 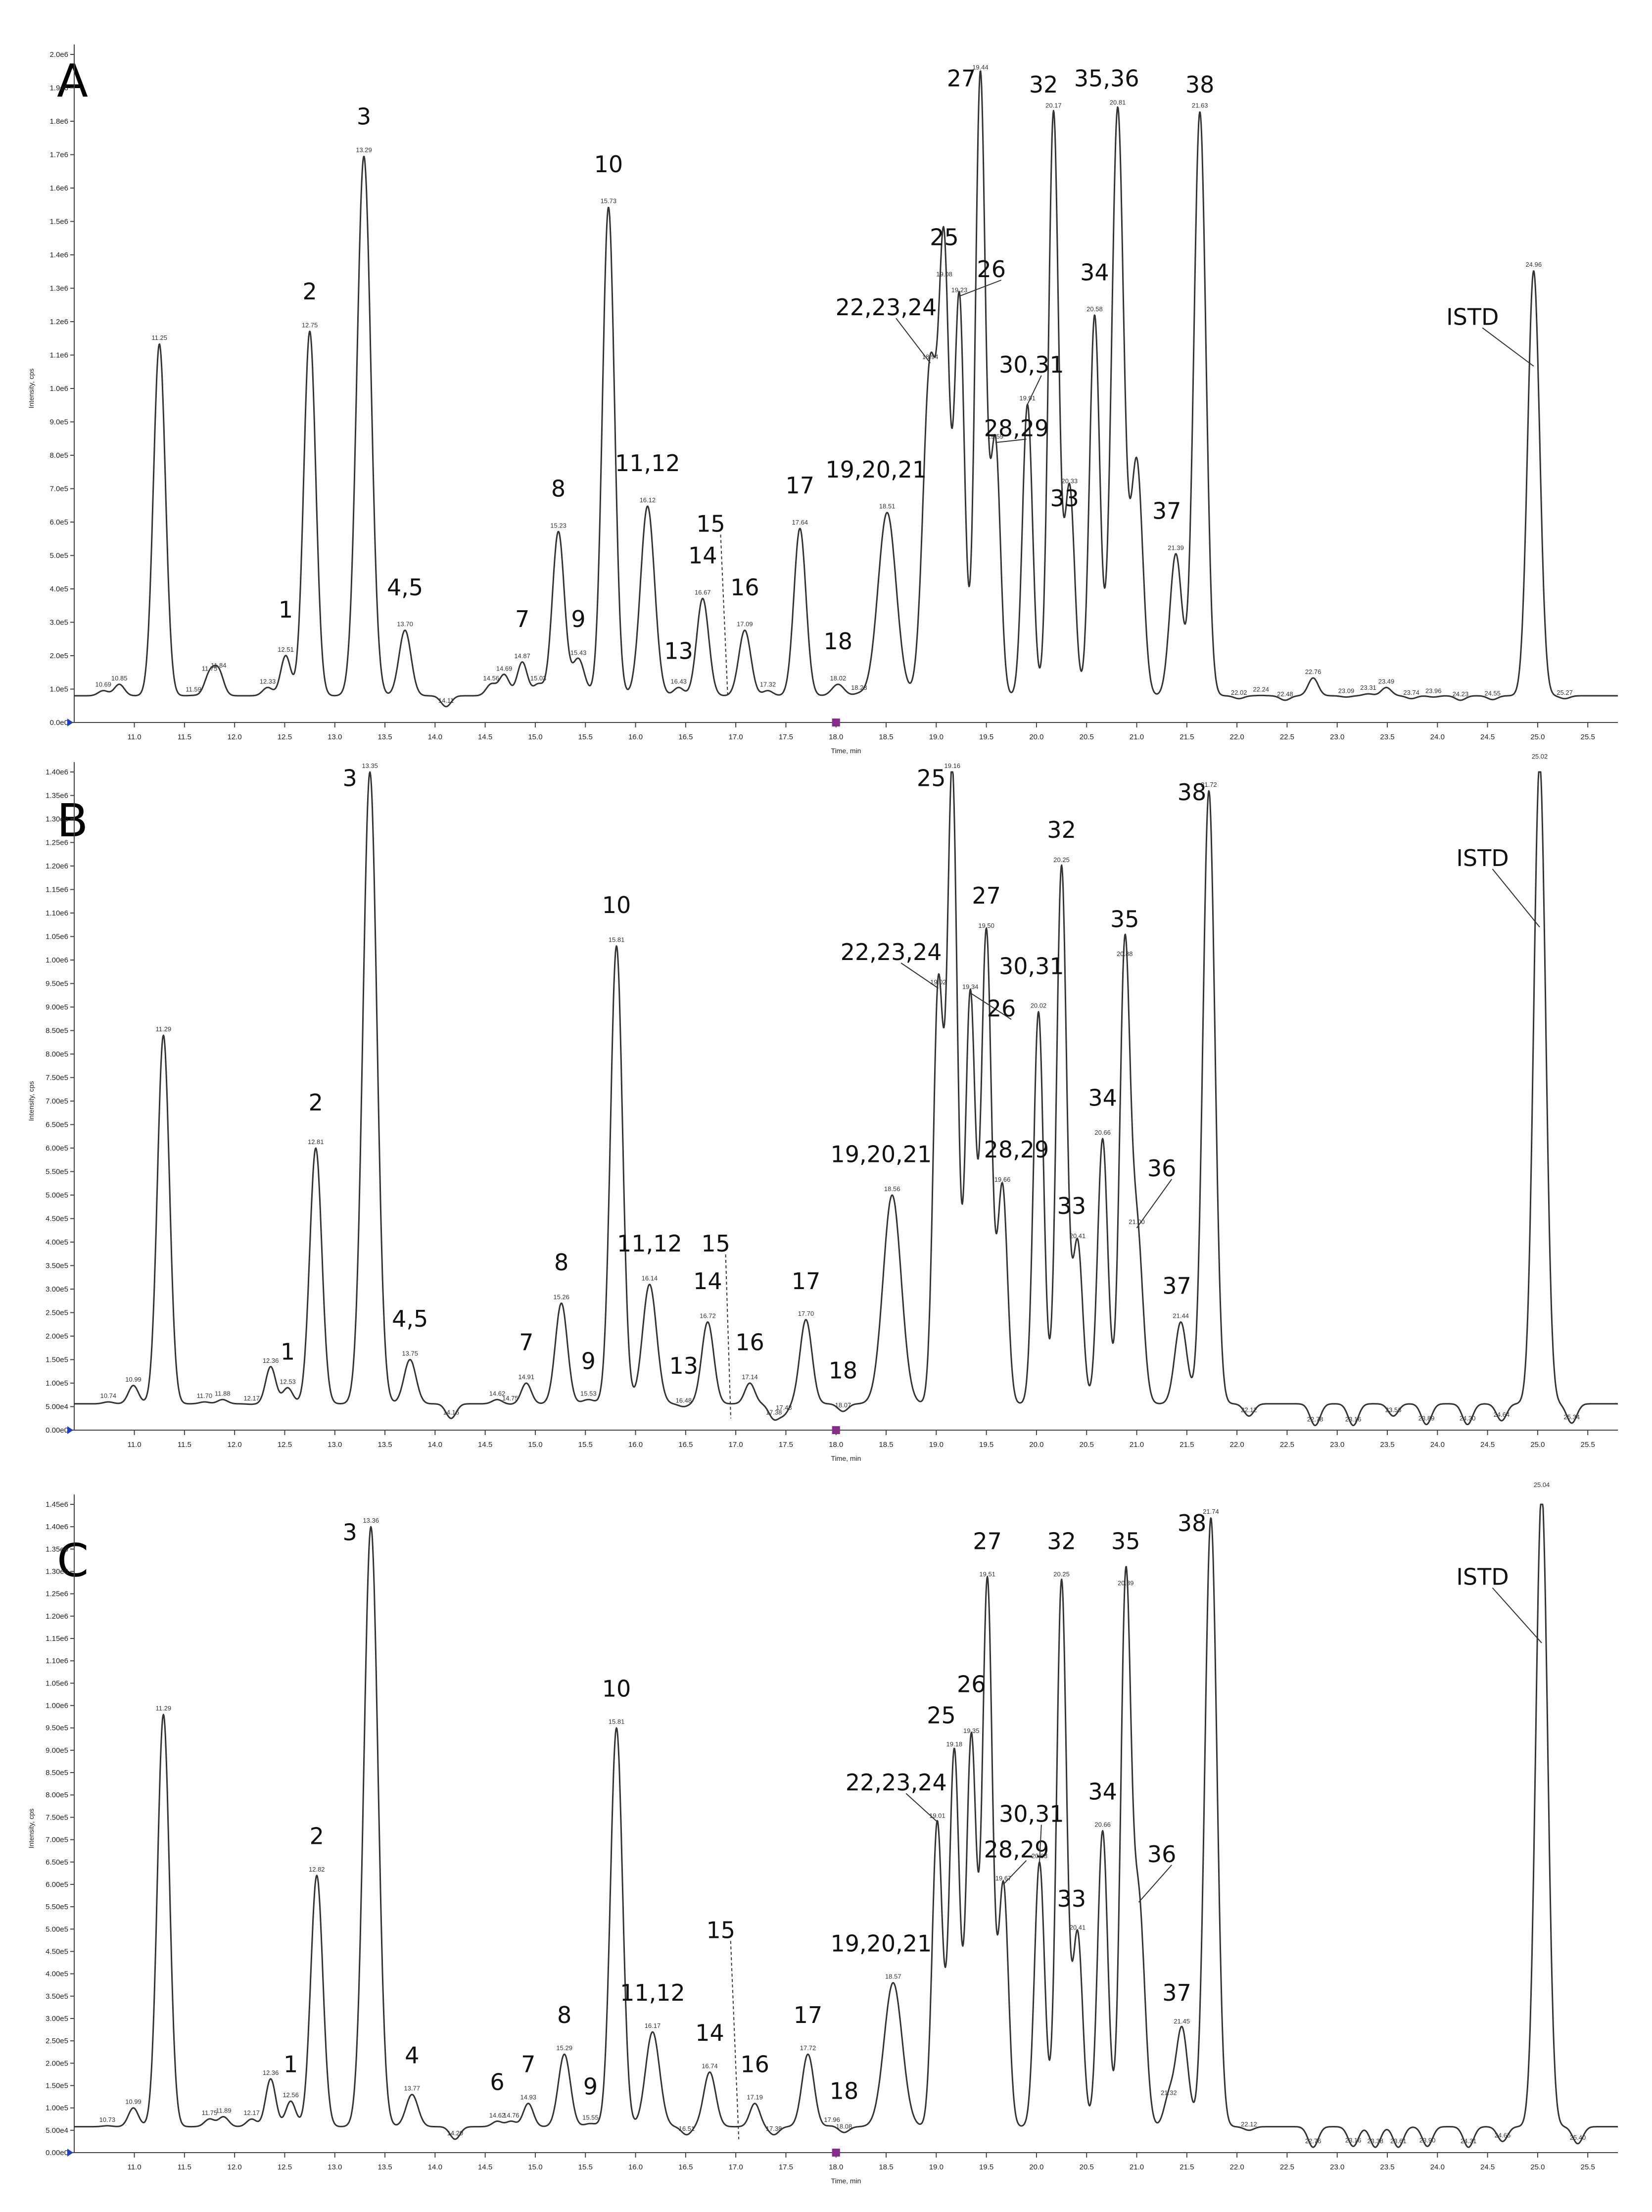 I want to click on x-tick-label: 16.5, so click(x=686, y=1445).